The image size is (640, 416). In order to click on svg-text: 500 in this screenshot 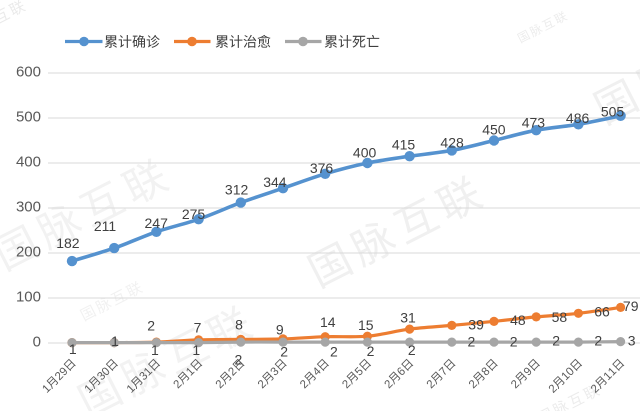, I will do `click(28, 117)`.